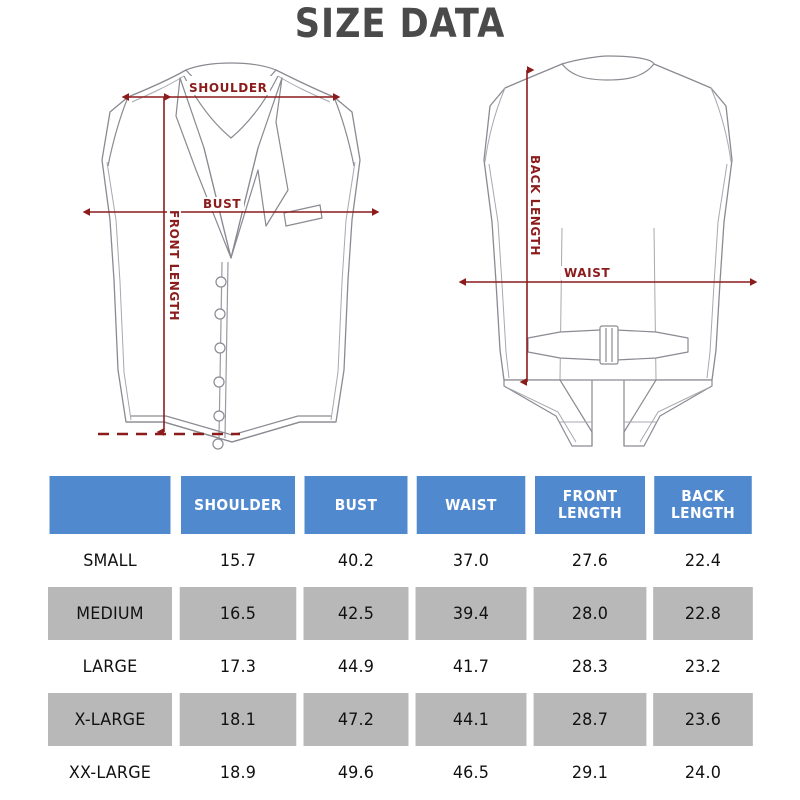 This screenshot has width=800, height=800. What do you see at coordinates (703, 772) in the screenshot?
I see `cell-back-length: 24.0` at bounding box center [703, 772].